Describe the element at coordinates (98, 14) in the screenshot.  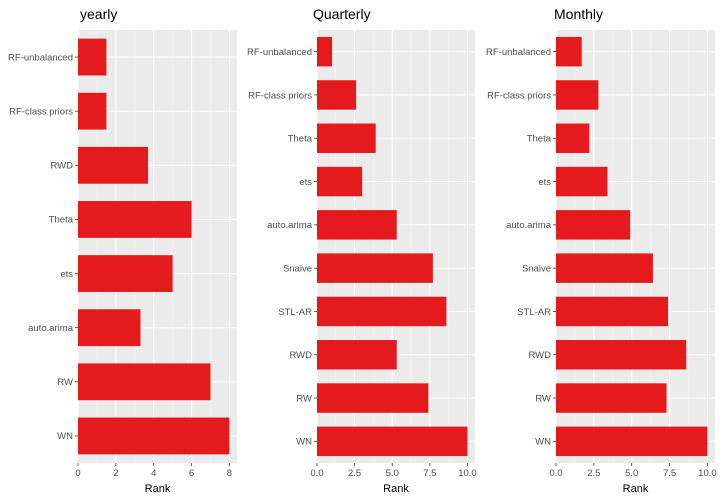
I see `panel-title: yearly` at that location.